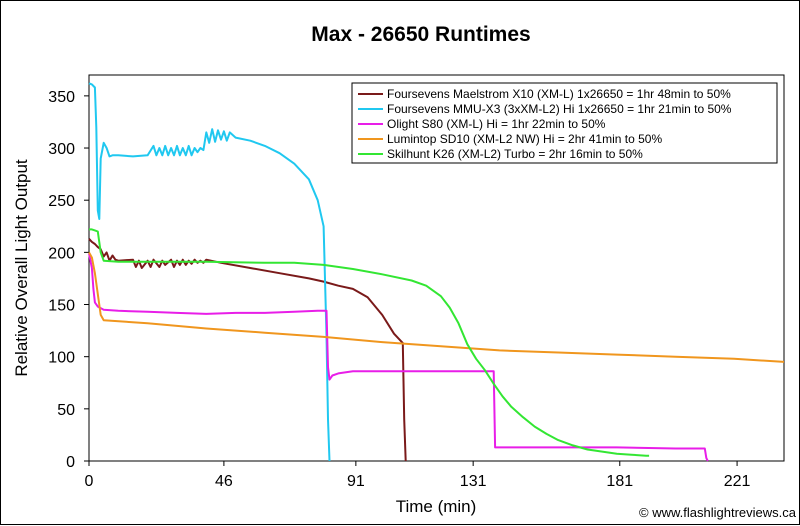  What do you see at coordinates (420, 34) in the screenshot?
I see `chart-title: Max - 26650 Runtimes` at bounding box center [420, 34].